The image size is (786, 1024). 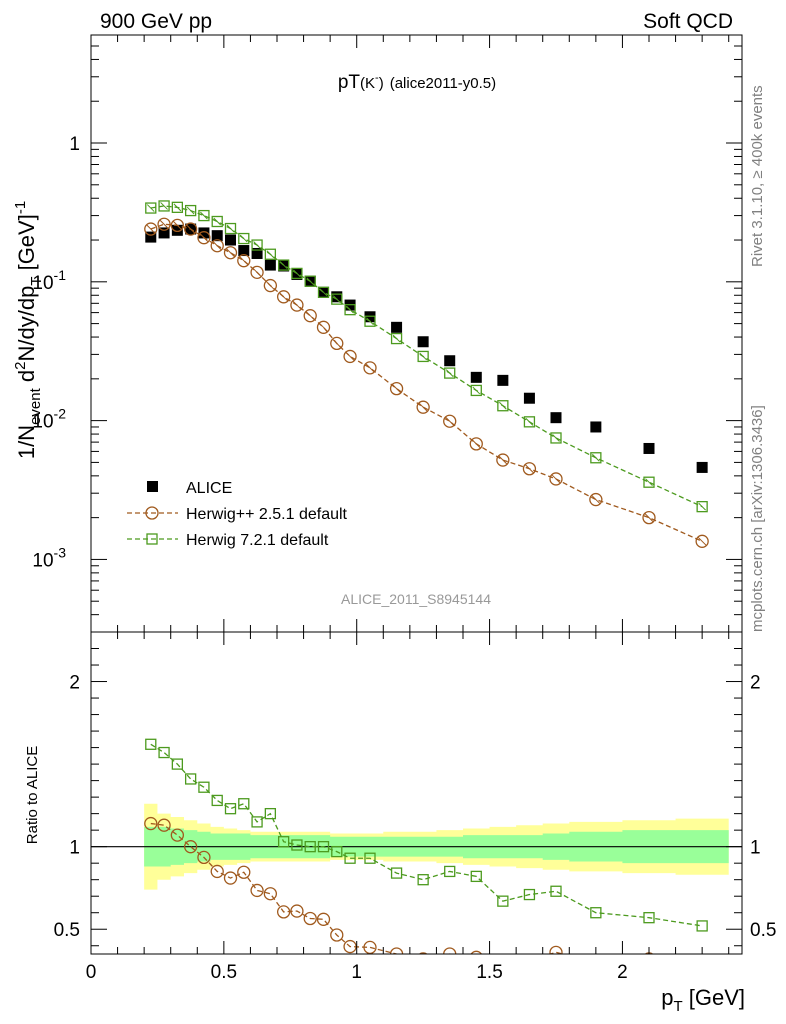 I want to click on legend-marker-herwig7, so click(x=152, y=539).